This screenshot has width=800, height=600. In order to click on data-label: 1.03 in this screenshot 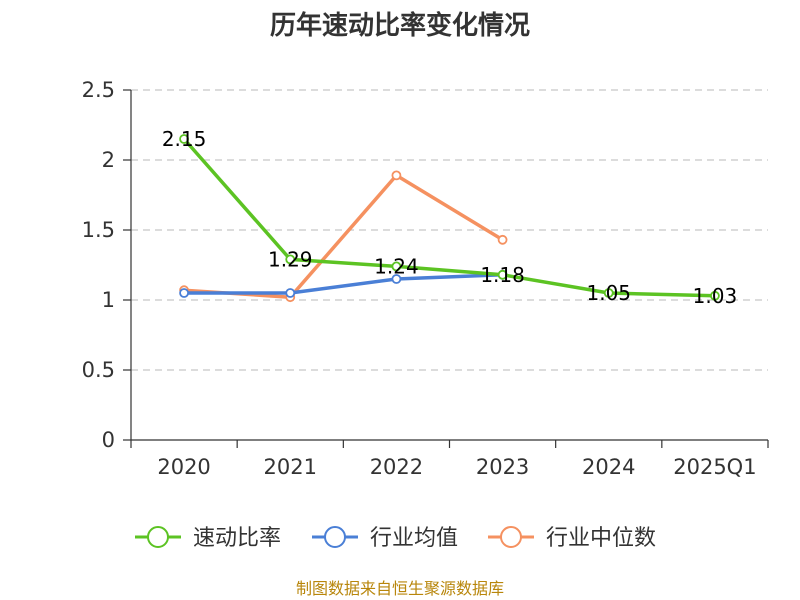, I will do `click(715, 296)`.